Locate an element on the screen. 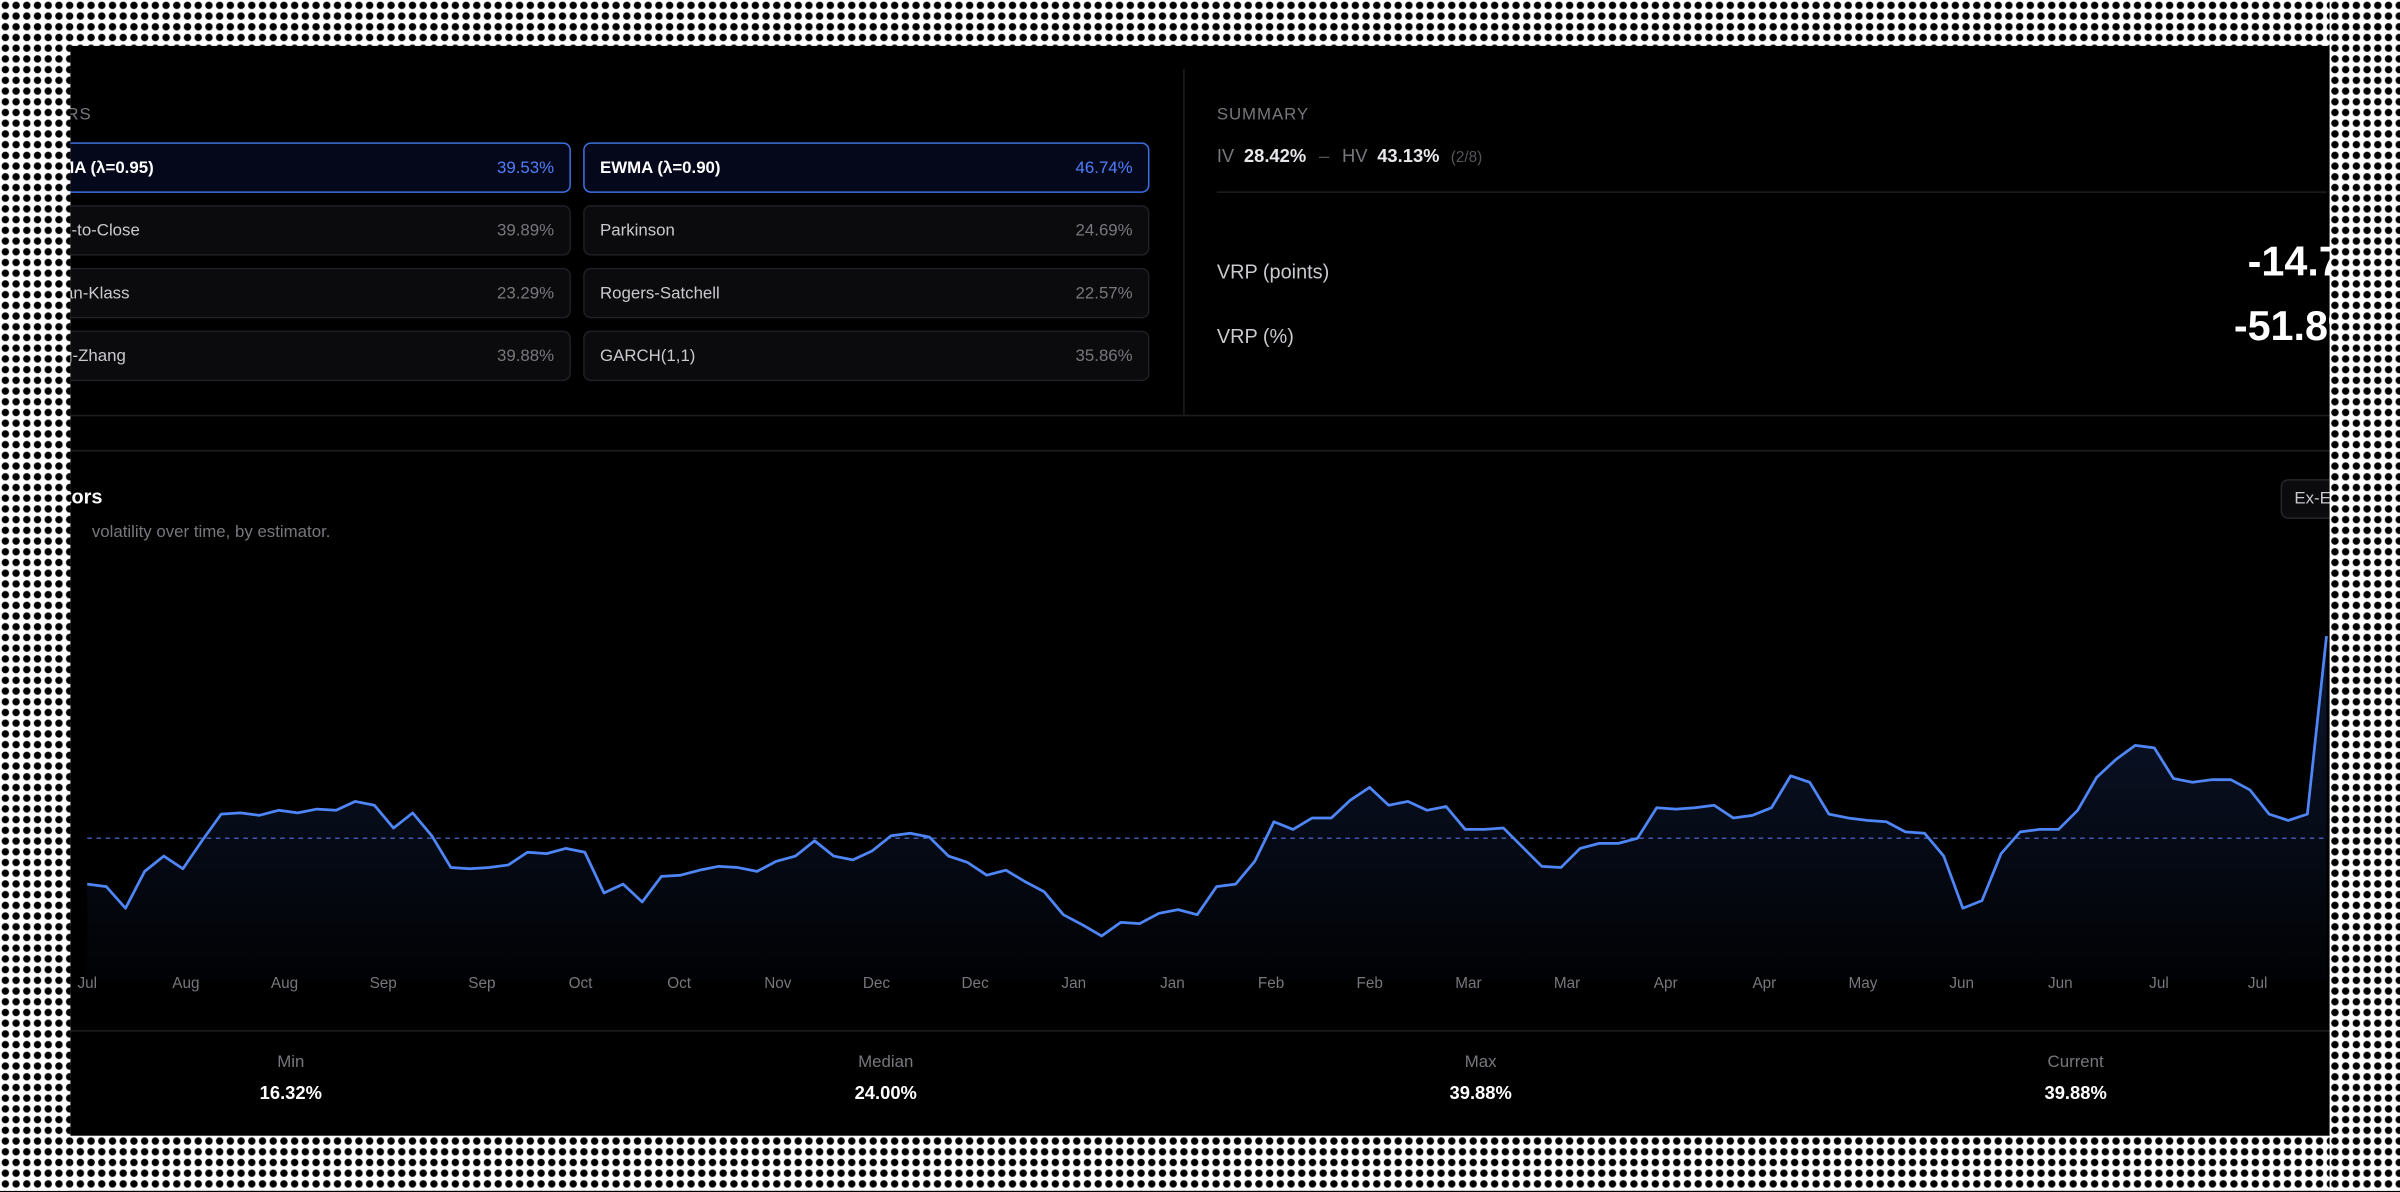 This screenshot has width=2400, height=1192. iv-value: 28.42% is located at coordinates (1275, 156).